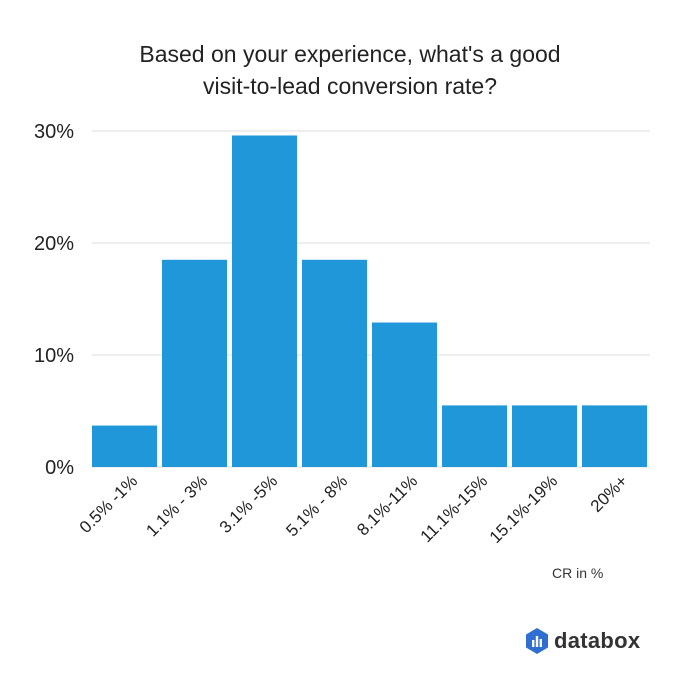  I want to click on x-tick-label: 20%+, so click(609, 493).